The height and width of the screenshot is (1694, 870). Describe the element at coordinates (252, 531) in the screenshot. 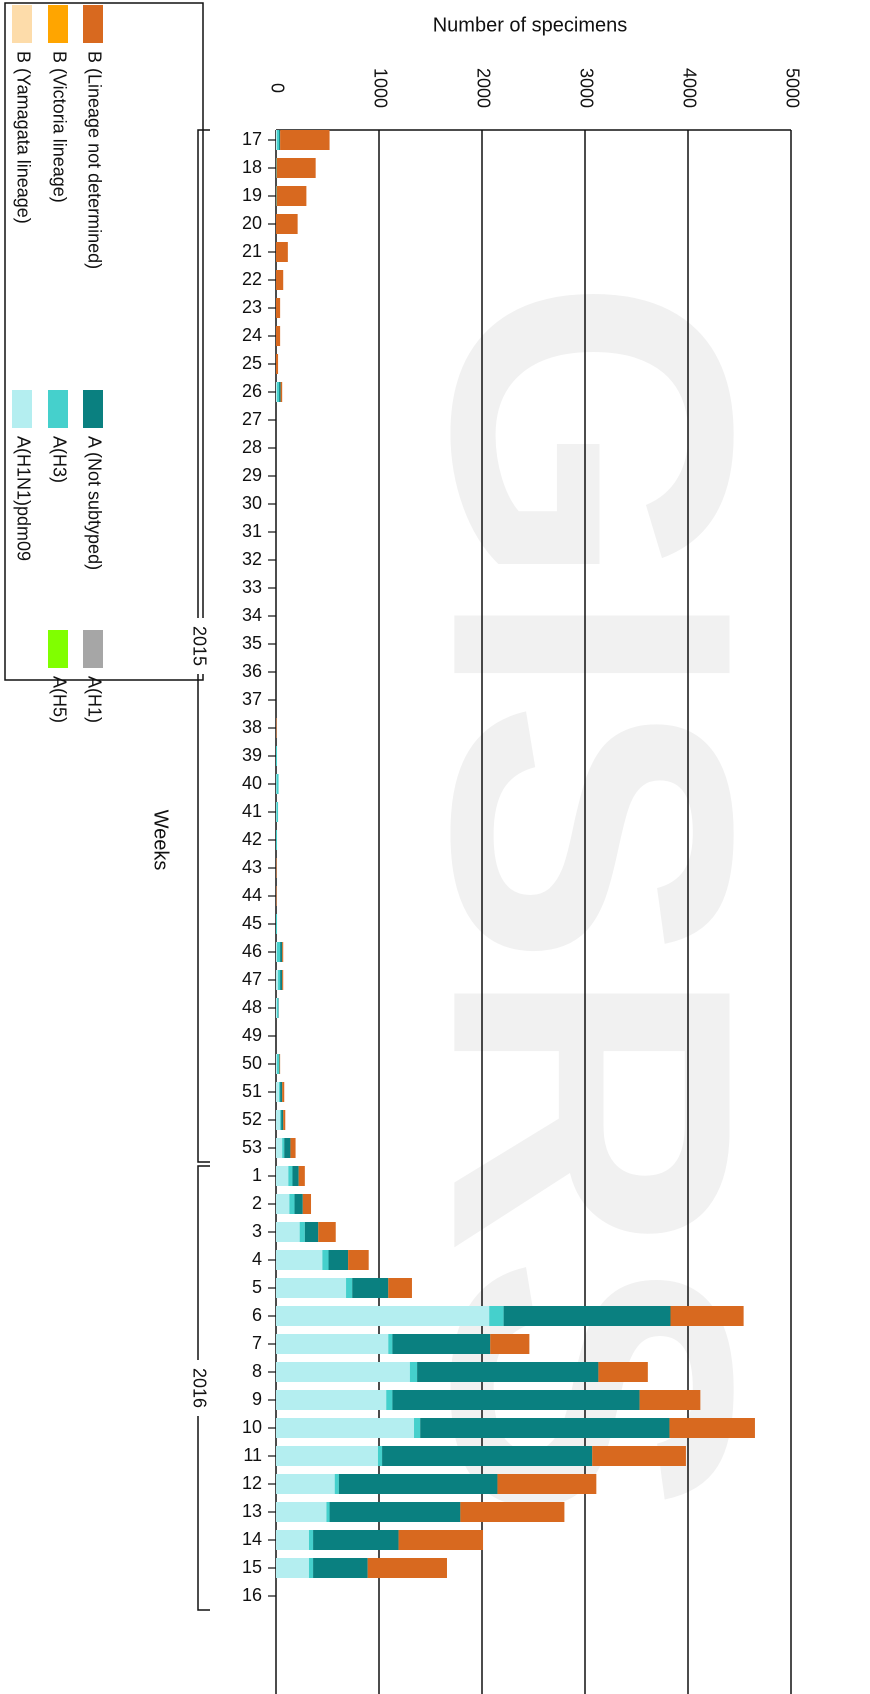

I see `x-tick-label: 31` at that location.